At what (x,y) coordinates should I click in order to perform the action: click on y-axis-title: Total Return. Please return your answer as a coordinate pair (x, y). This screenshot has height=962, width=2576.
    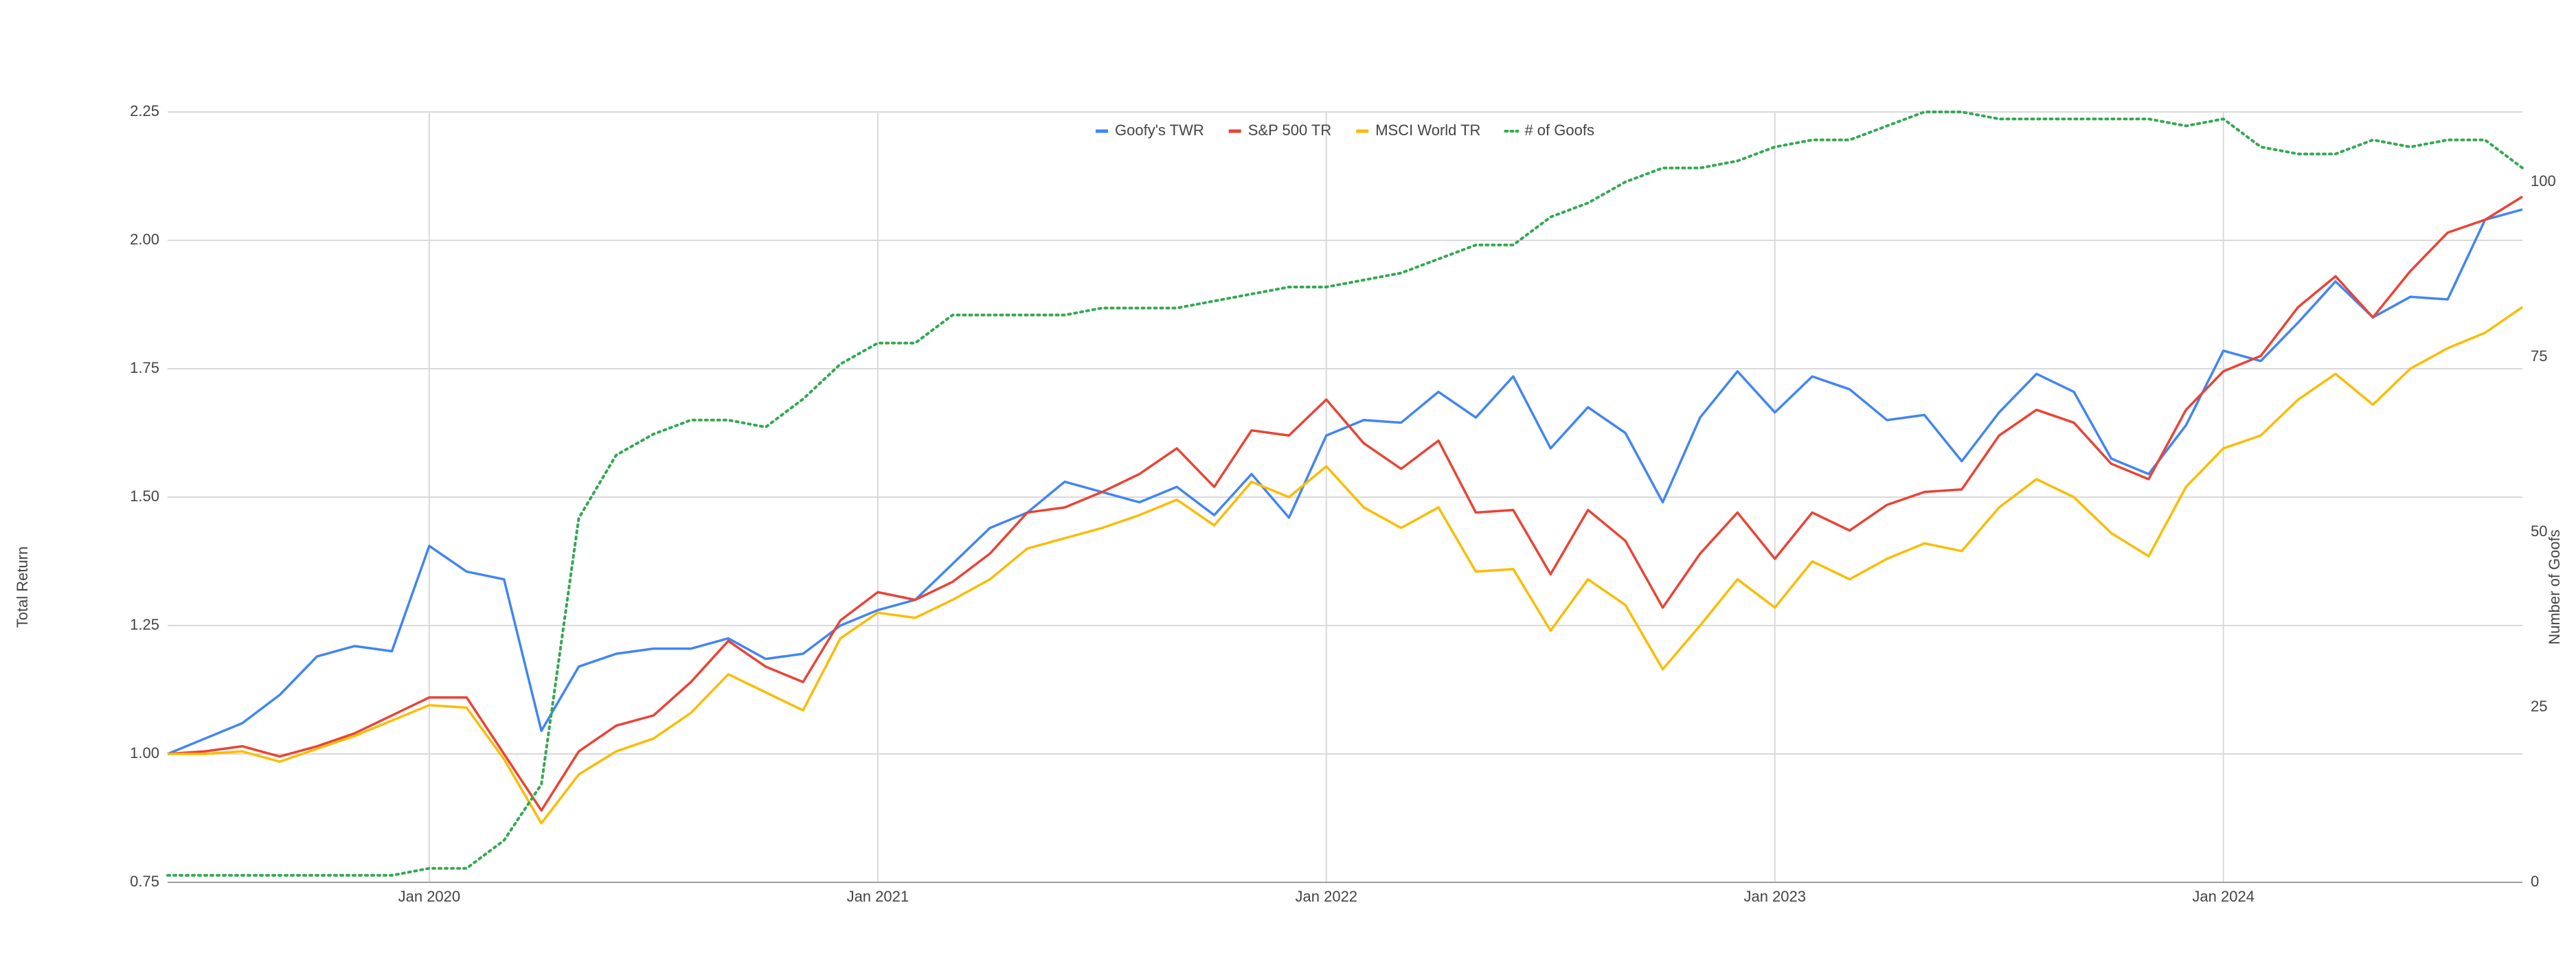
    Looking at the image, I should click on (22, 587).